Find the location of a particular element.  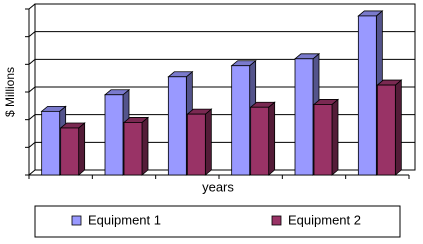

y-axis-label: $ Millions is located at coordinates (10, 92).